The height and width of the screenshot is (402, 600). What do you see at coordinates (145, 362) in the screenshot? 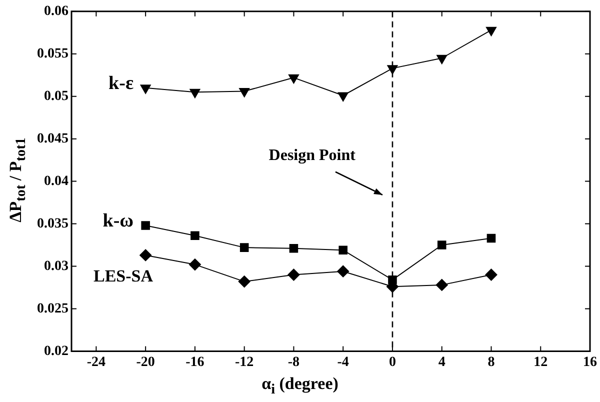
I see `x-tick-label: -20` at bounding box center [145, 362].